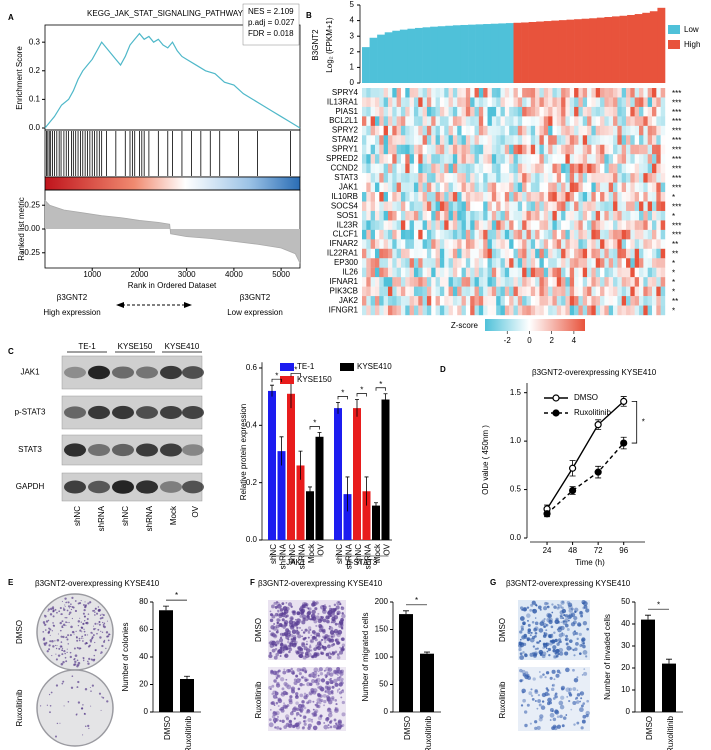 This screenshot has height=750, width=711. What do you see at coordinates (287, 380) in the screenshot?
I see `legend-swatch` at bounding box center [287, 380].